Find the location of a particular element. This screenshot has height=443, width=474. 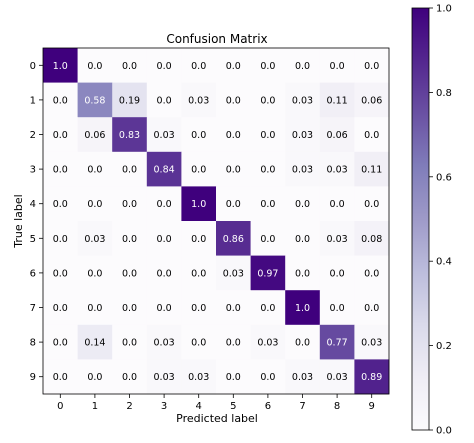

heatmap-cell-r2-c6 is located at coordinates (268, 135).